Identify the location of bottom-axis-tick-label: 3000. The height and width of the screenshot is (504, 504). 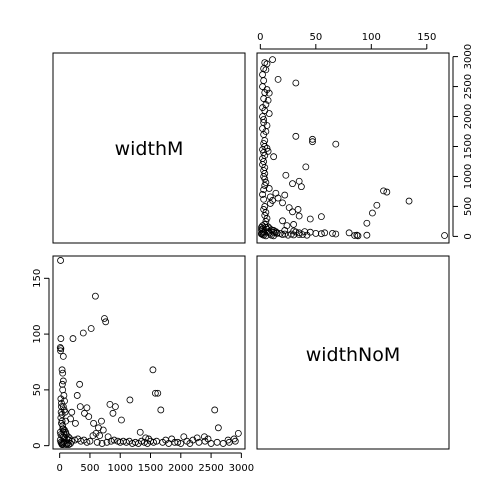
(241, 468).